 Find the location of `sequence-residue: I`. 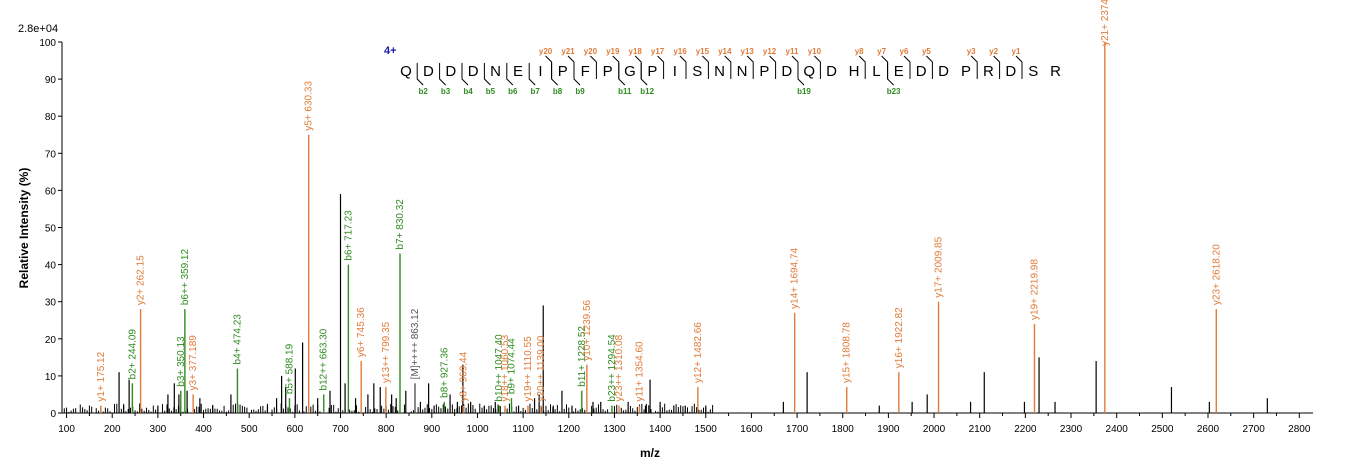

sequence-residue: I is located at coordinates (540, 71).